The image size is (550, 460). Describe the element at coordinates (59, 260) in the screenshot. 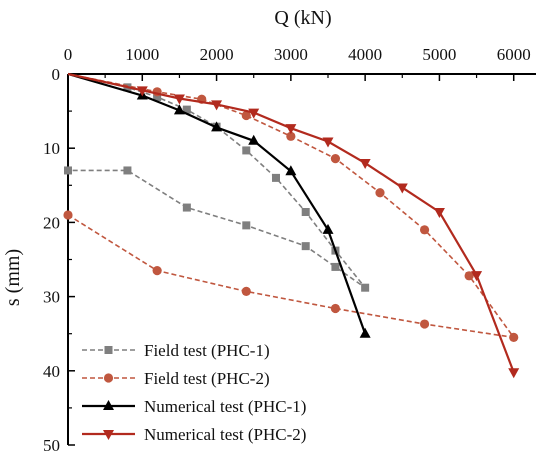

I see `y-axis-ticks: 0 10 20 30 40 50` at that location.